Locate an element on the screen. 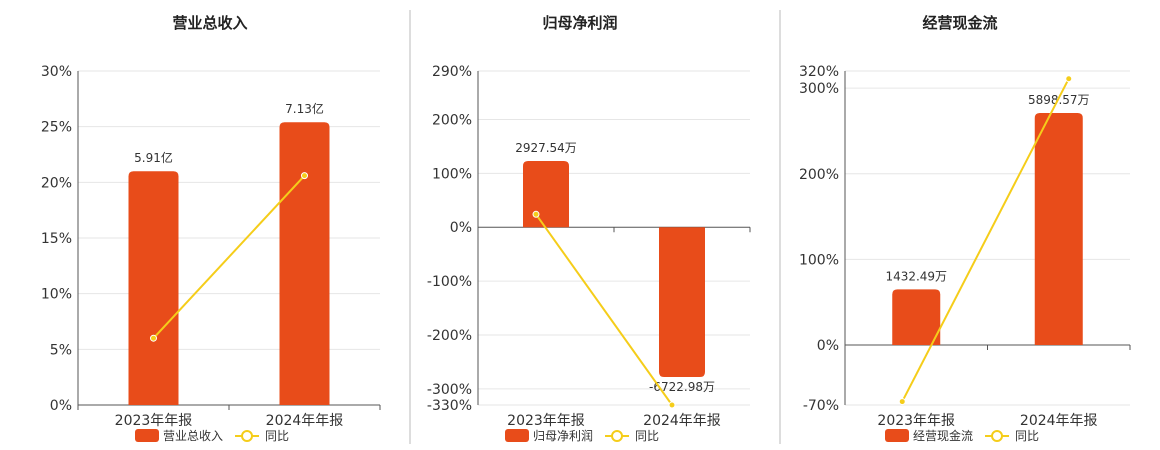  chart-2-y-tick-label: 290% is located at coordinates (452, 72).